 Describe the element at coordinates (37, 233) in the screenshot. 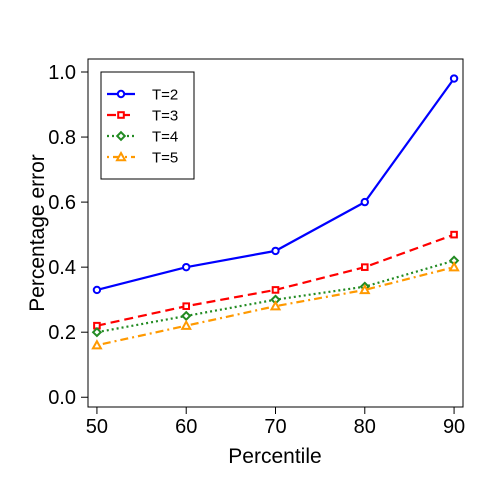

I see `y-axis-title: Percentage error` at that location.